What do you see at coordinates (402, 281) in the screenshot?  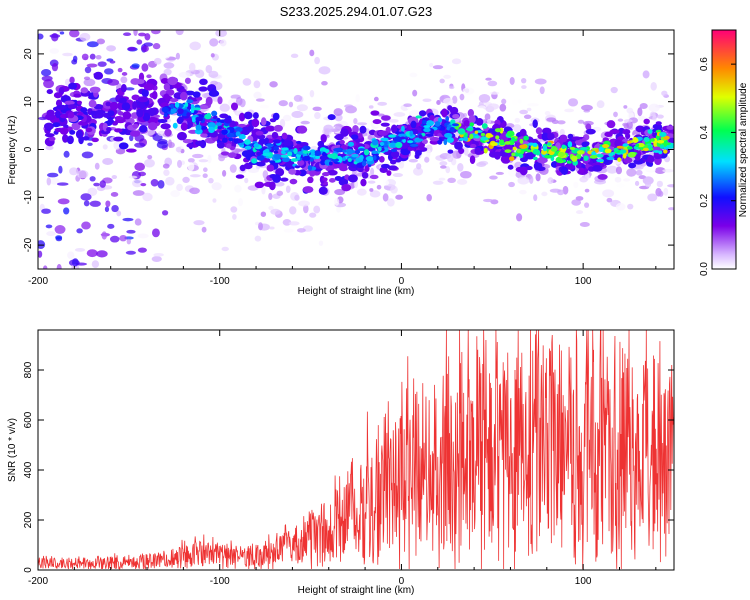 I see `spectrogram-xtick-label: 0` at bounding box center [402, 281].